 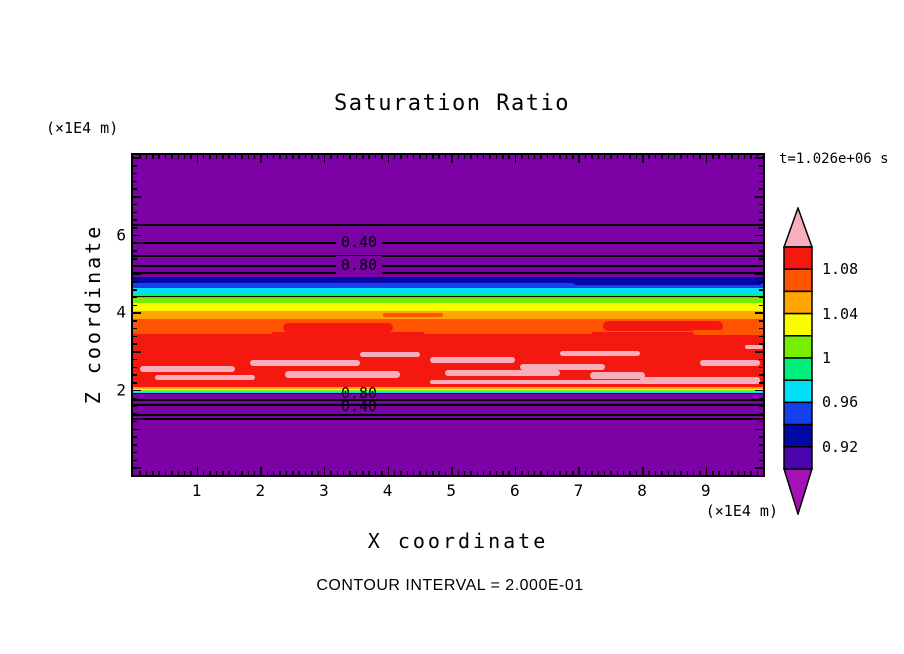 What do you see at coordinates (514, 490) in the screenshot?
I see `x-tick-label: 6` at bounding box center [514, 490].